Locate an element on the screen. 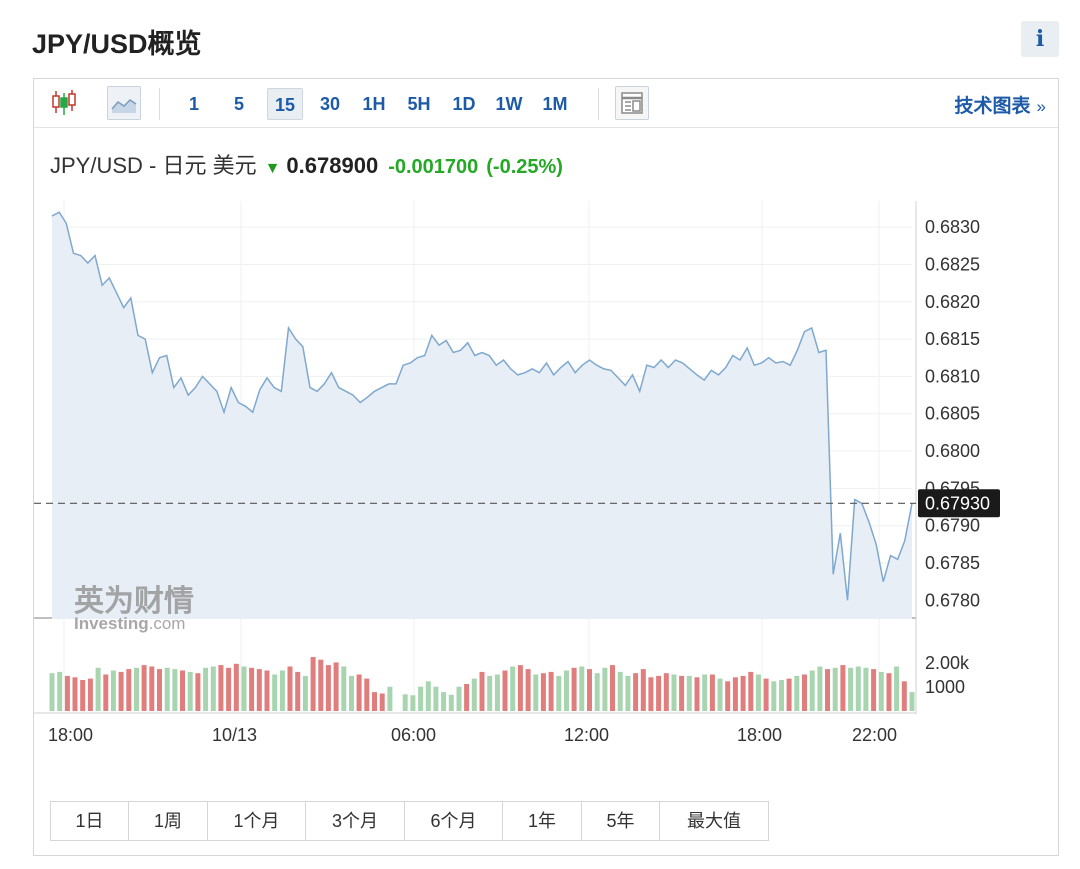 This screenshot has width=1080, height=869. timeframe-1m: 1M is located at coordinates (555, 104).